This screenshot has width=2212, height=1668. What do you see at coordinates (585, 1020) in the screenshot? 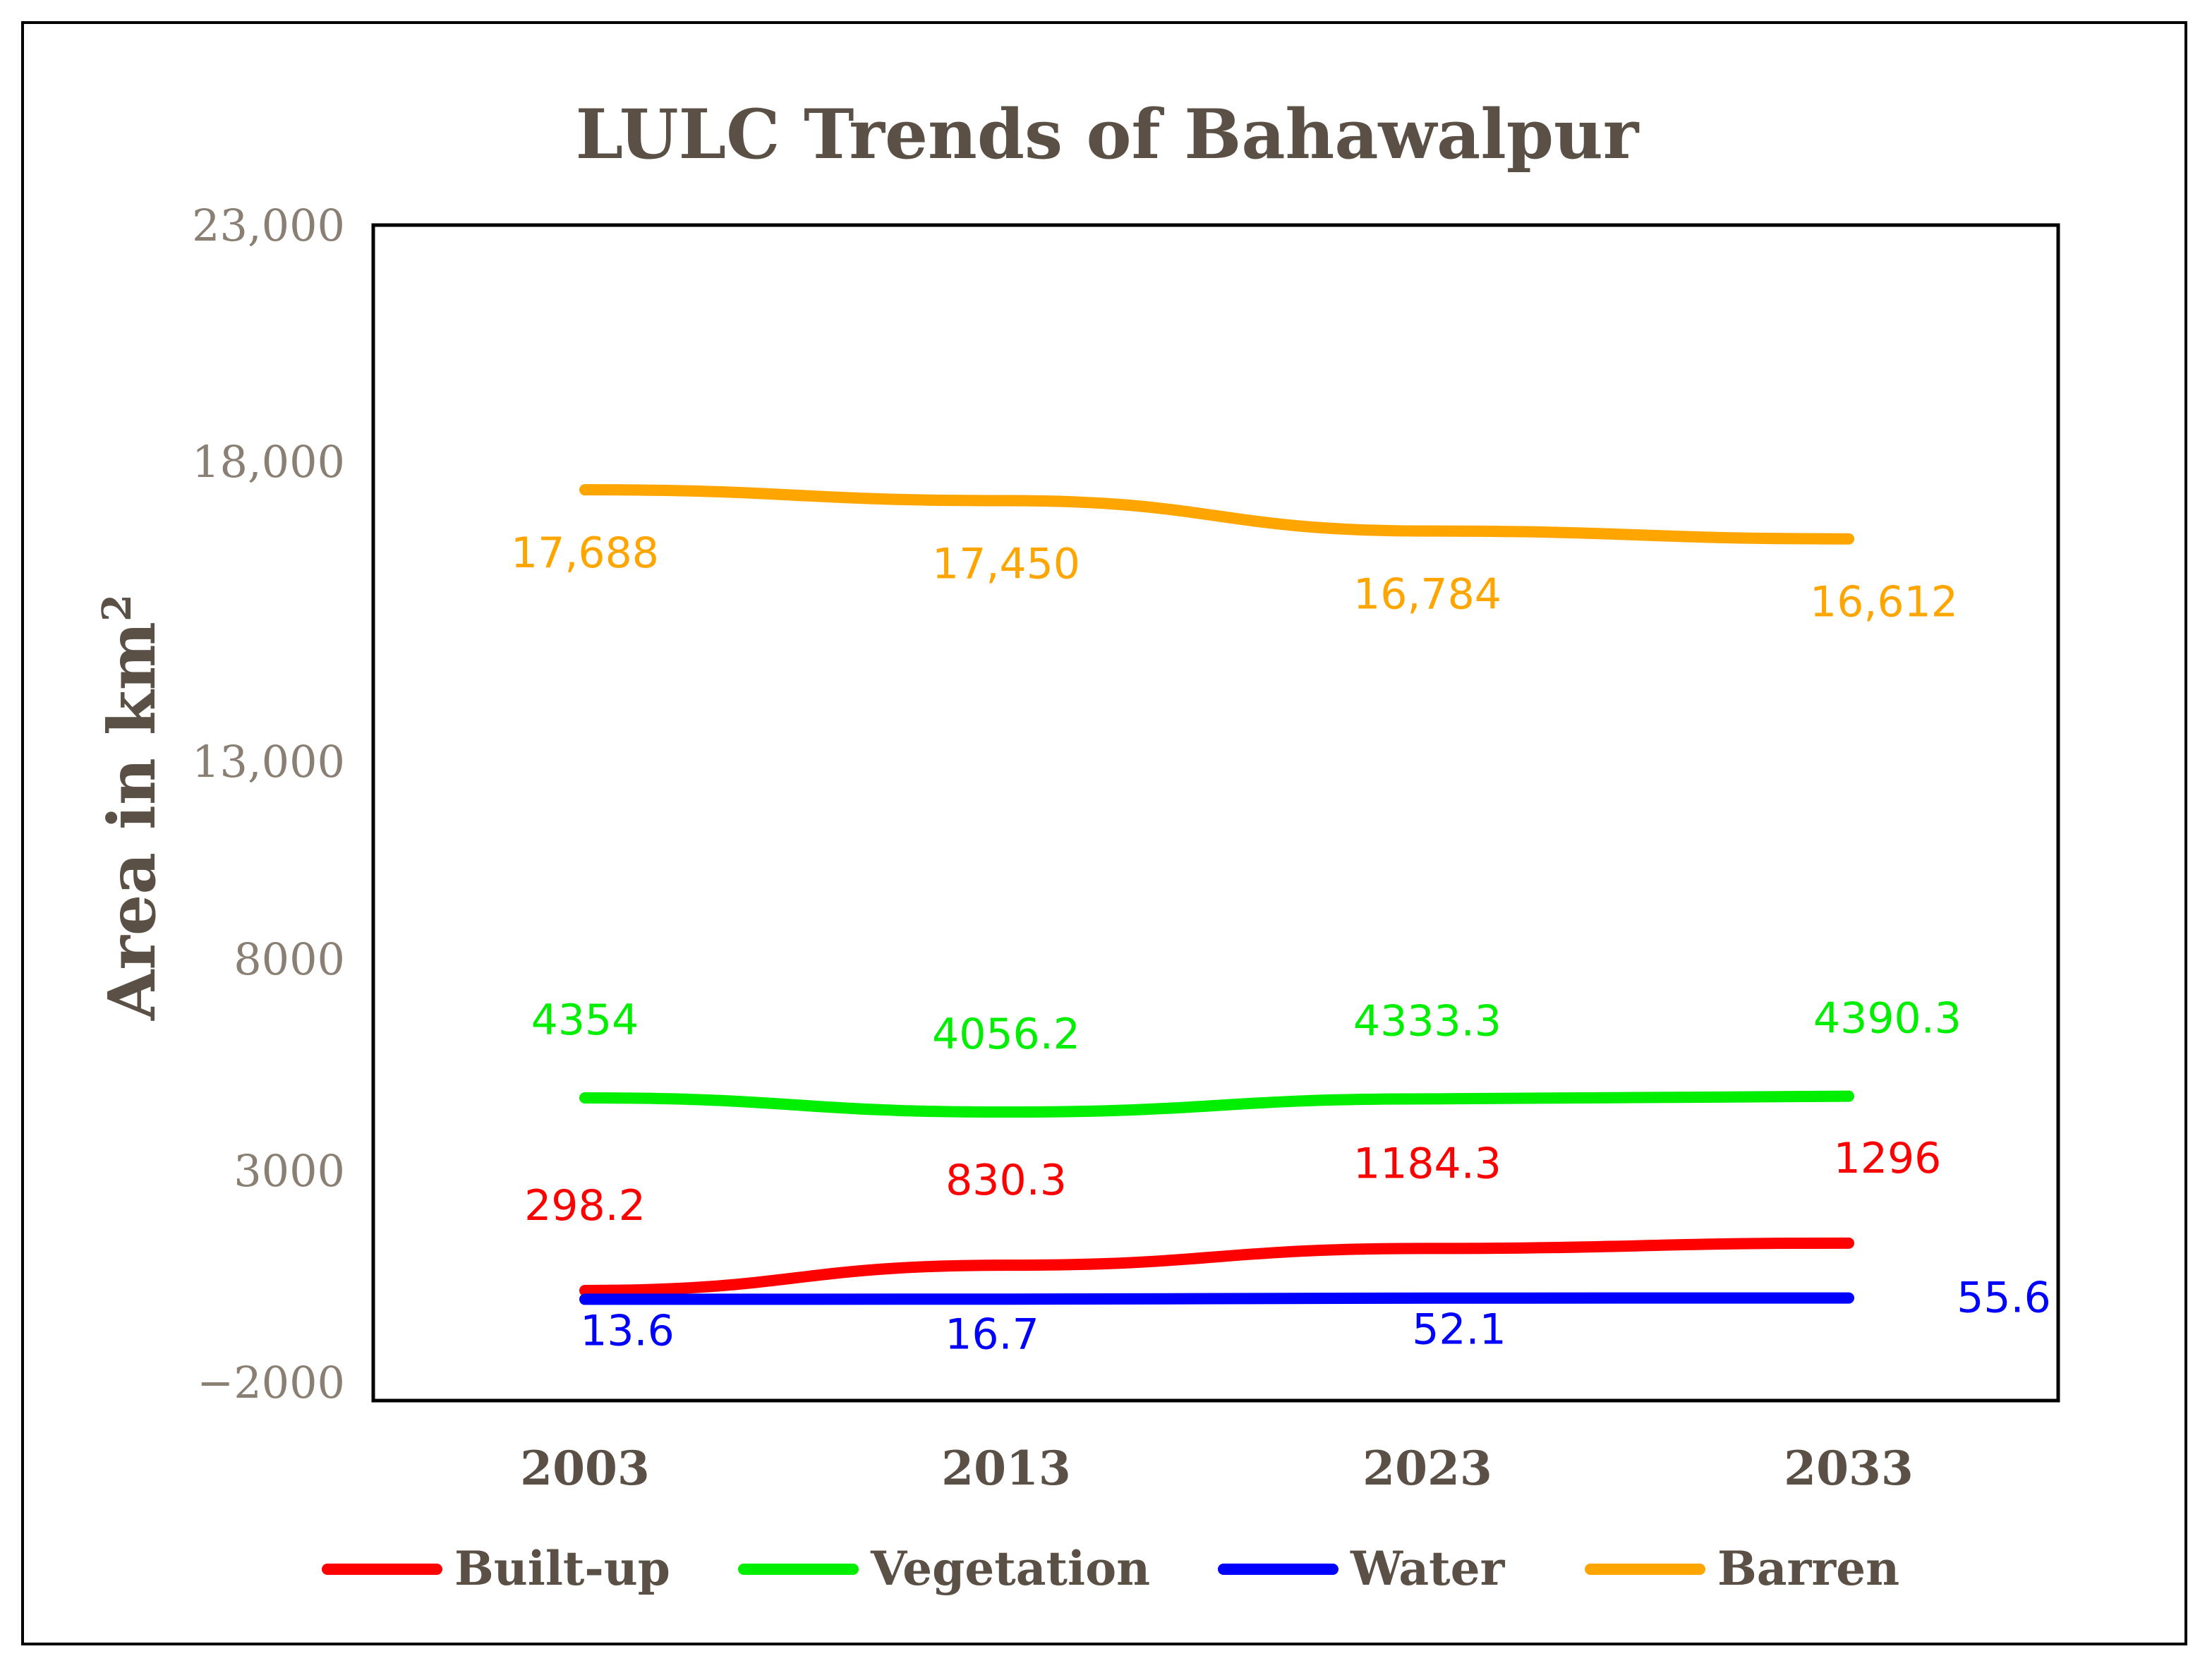
I see `data-label-vegetation: 4354` at bounding box center [585, 1020].